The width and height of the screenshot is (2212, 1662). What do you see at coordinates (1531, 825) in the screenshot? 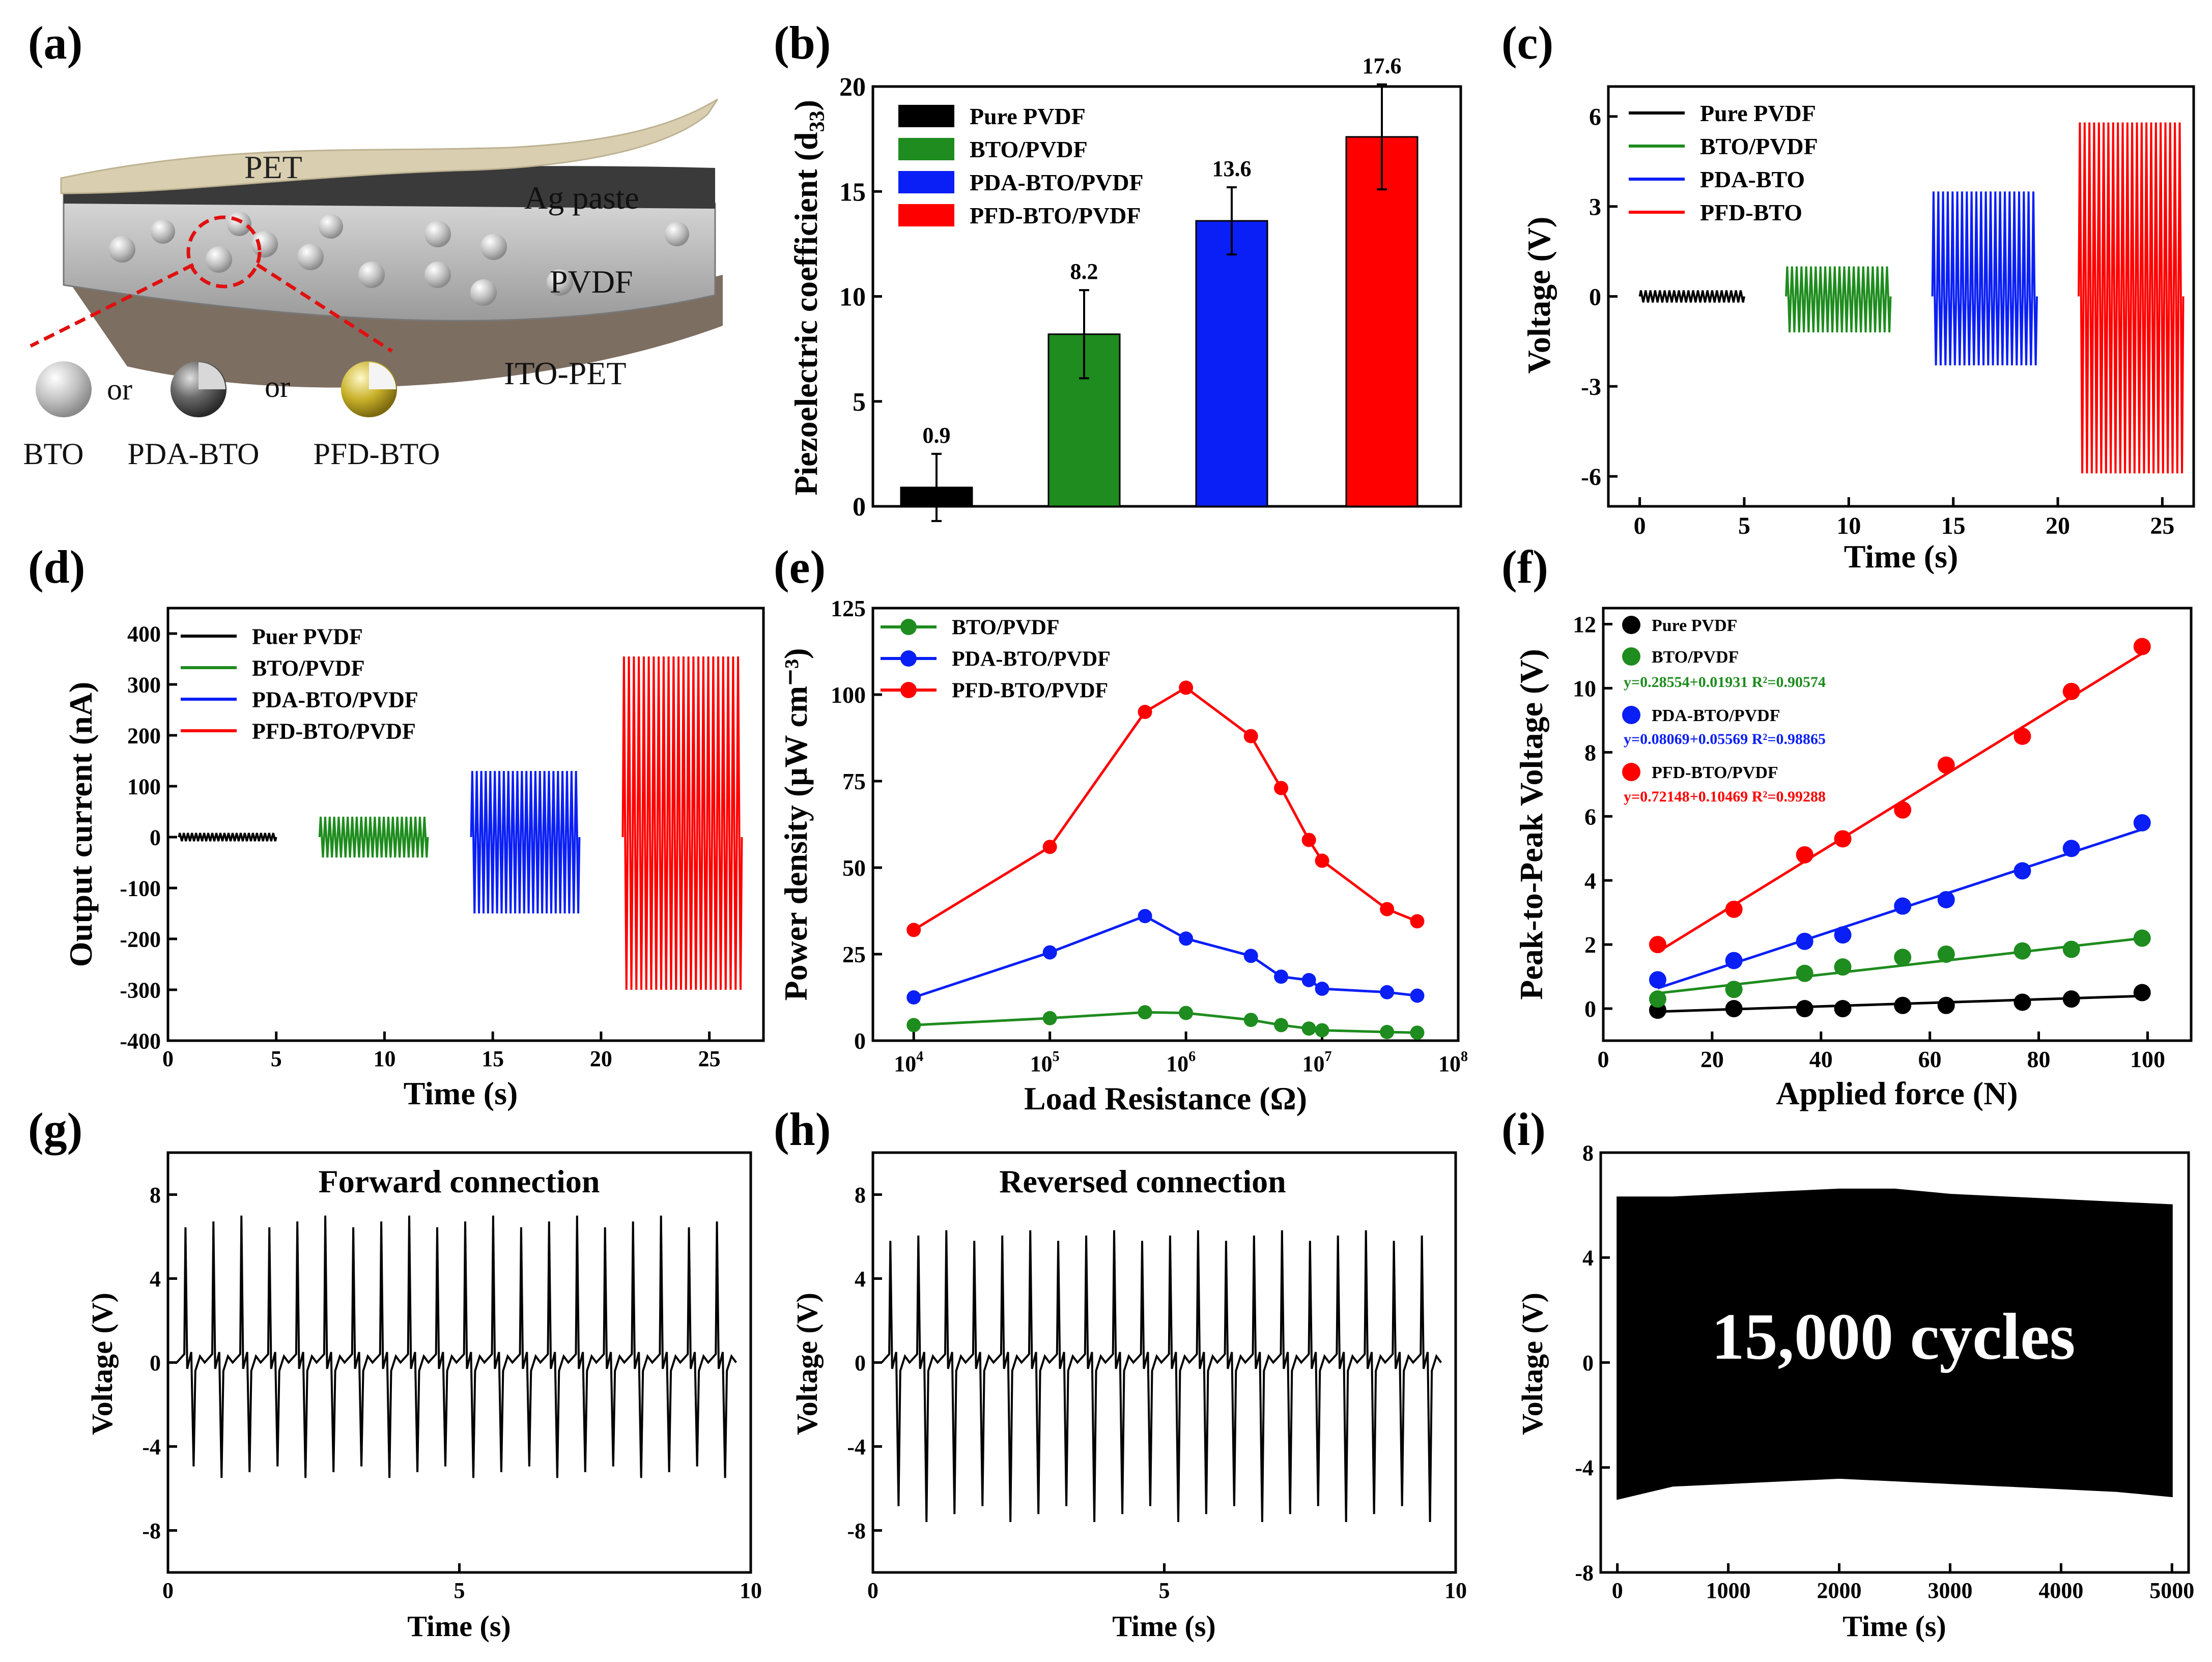
I see `y-axis-label: Peak-to-Peak Voltage (V)` at bounding box center [1531, 825].